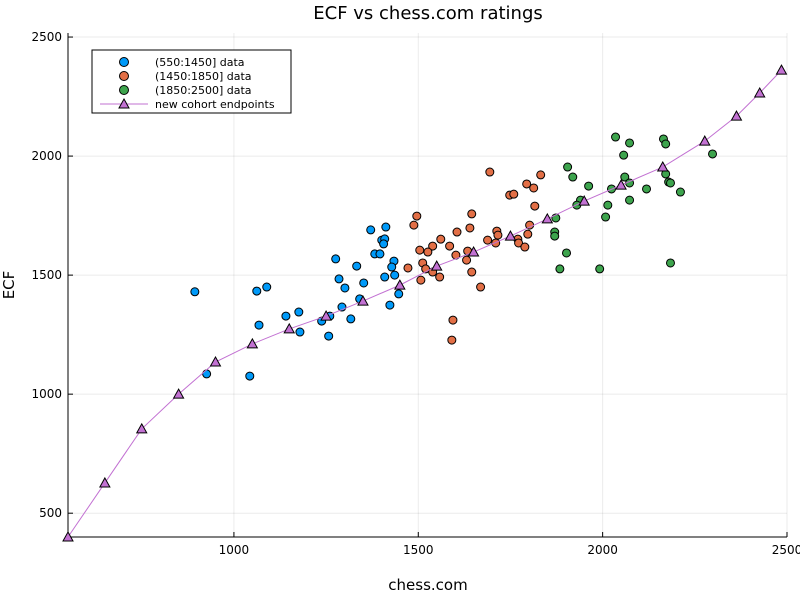 This screenshot has height=604, width=800. What do you see at coordinates (418, 550) in the screenshot?
I see `x-tick-label: 1500` at bounding box center [418, 550].